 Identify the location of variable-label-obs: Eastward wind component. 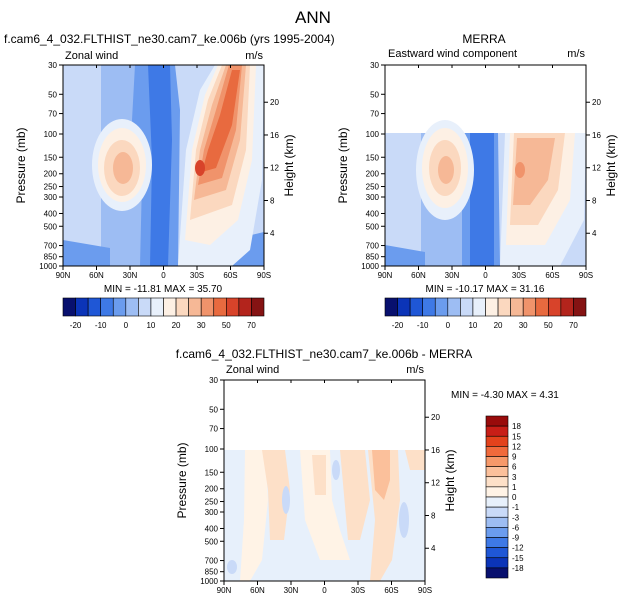
(452, 54).